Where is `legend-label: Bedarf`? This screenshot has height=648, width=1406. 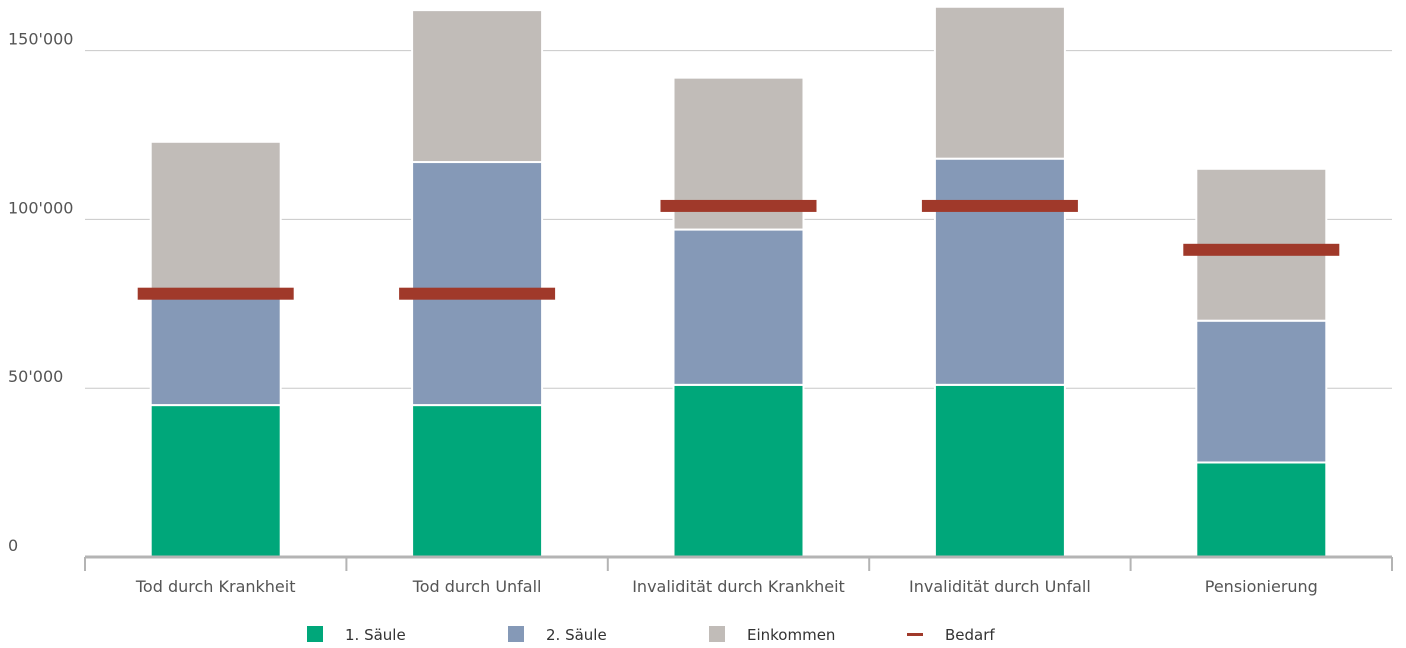 legend-label: Bedarf is located at coordinates (970, 635).